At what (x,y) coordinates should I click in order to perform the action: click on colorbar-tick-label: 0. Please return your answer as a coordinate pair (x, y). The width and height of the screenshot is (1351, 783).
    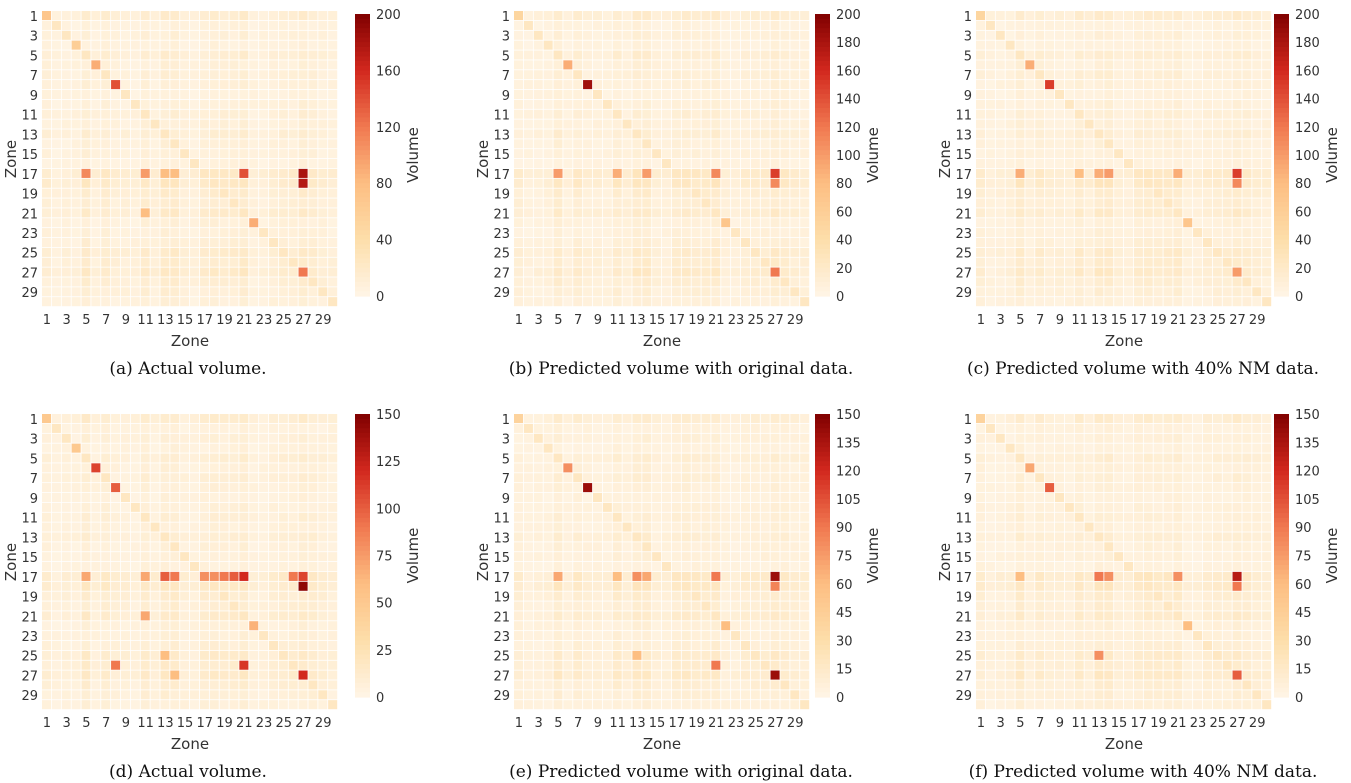
    Looking at the image, I should click on (1299, 297).